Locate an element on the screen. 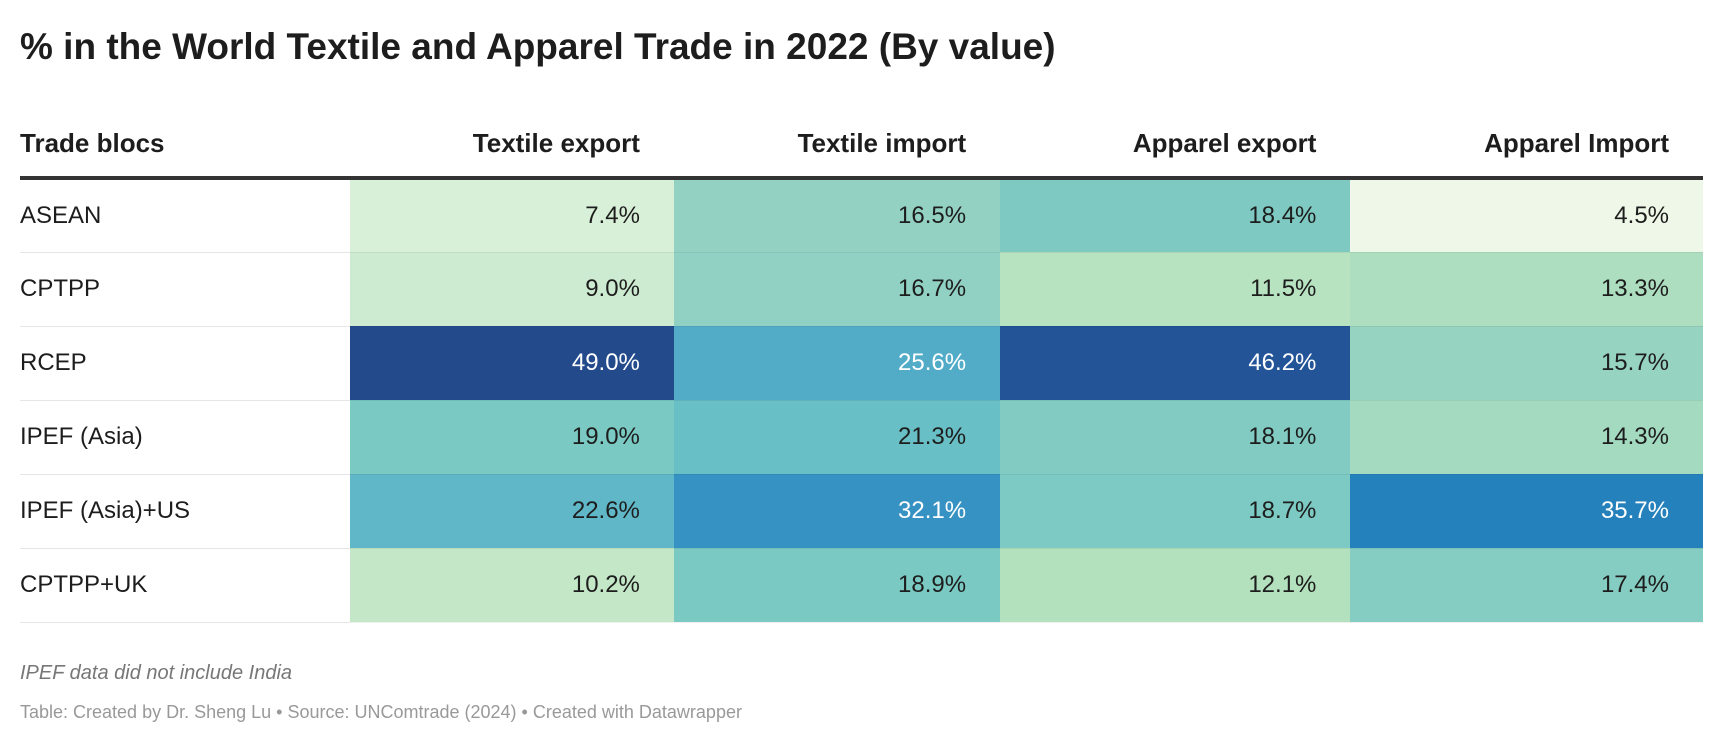 The height and width of the screenshot is (748, 1724). heatmap-cell: 16.5% is located at coordinates (837, 215).